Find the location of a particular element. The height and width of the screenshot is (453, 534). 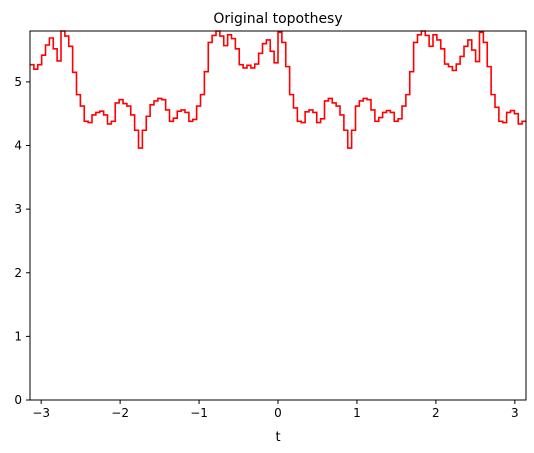

y-tick-label: 2 is located at coordinates (18, 273).